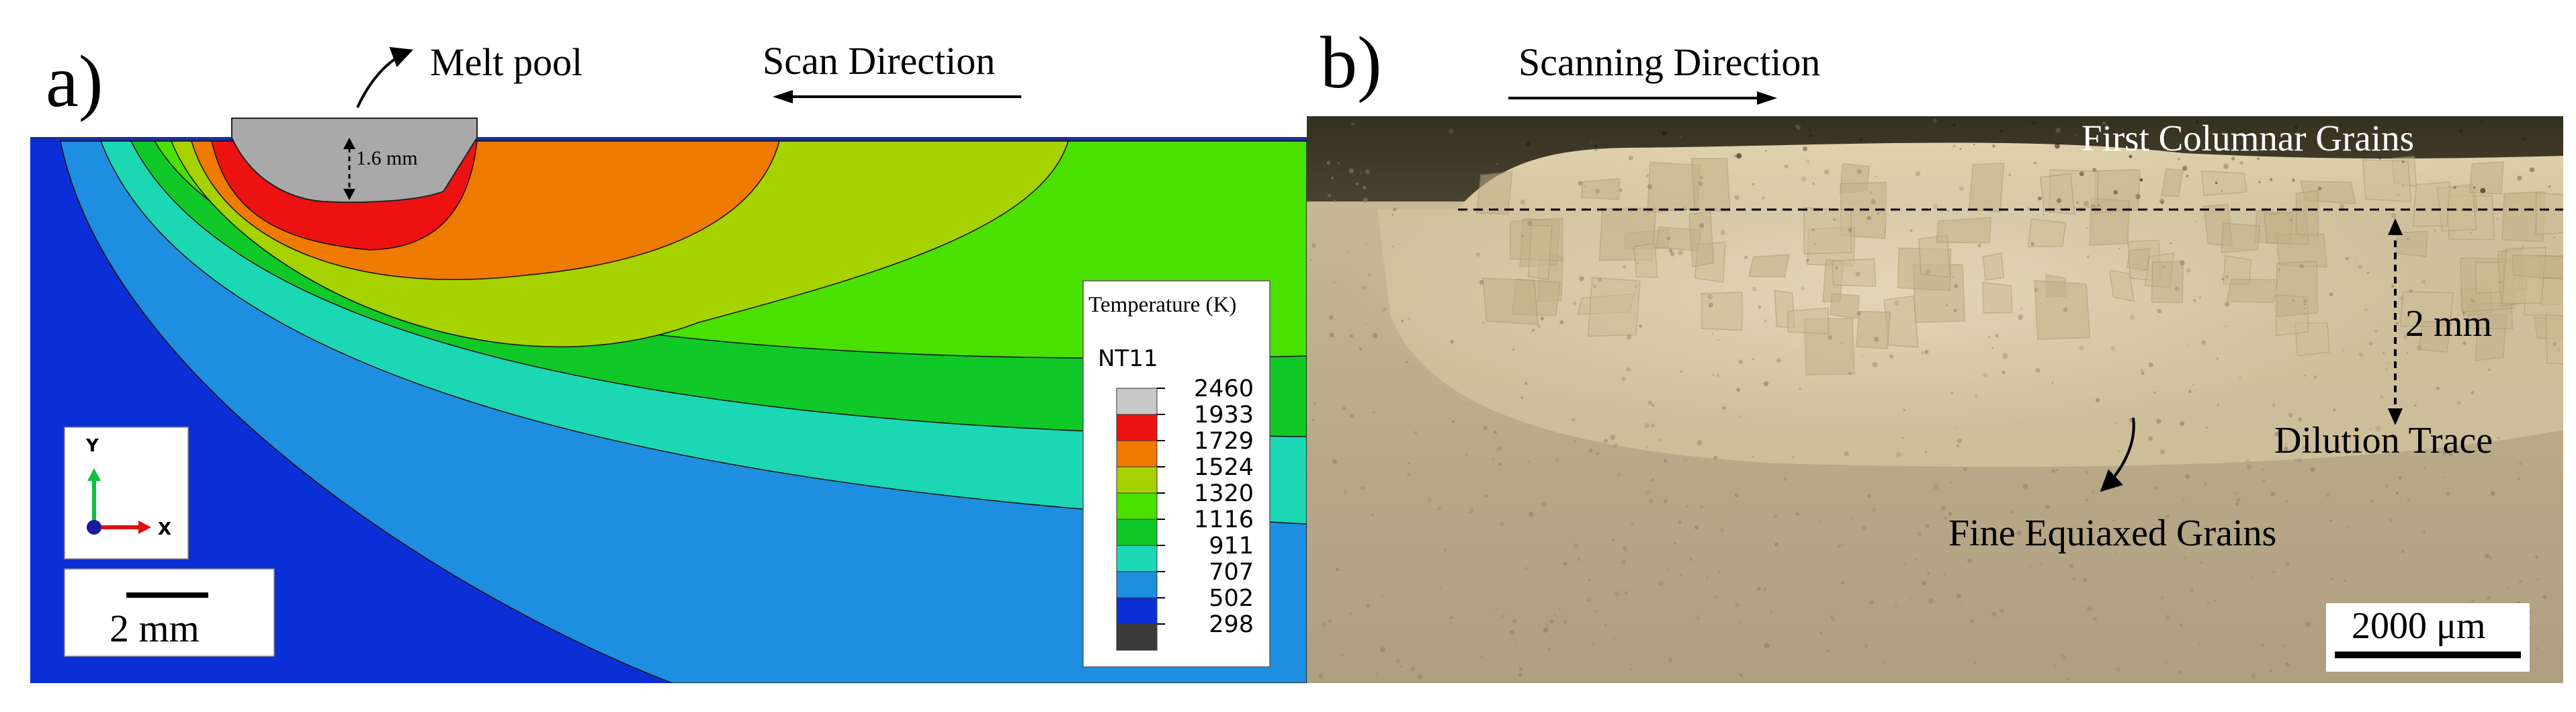 The image size is (2576, 712). I want to click on columnar-grains, so click(2019, 265).